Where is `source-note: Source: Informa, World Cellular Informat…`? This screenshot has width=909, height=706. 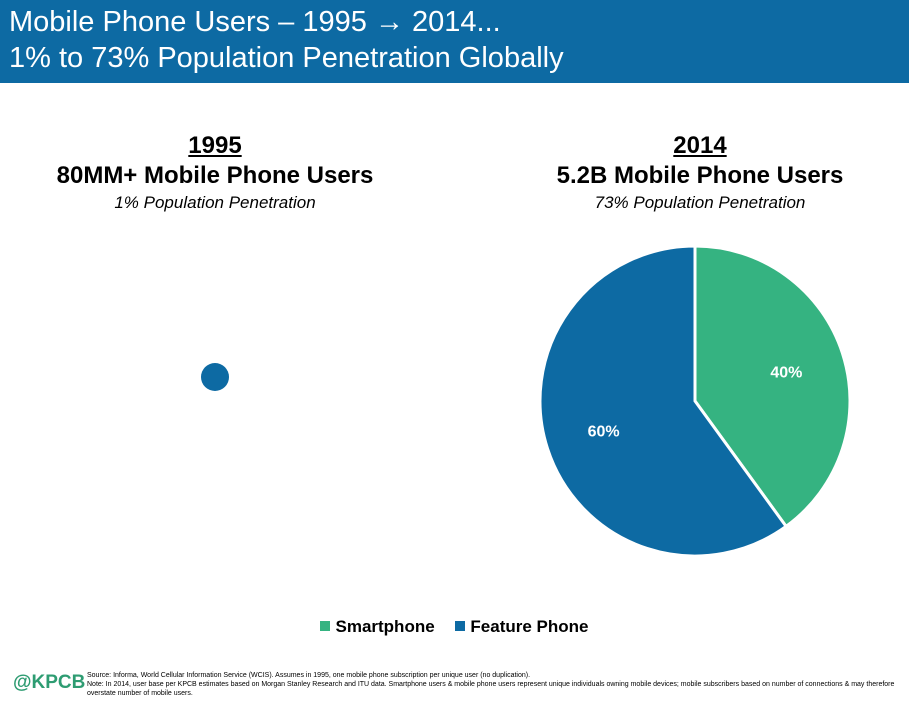
source-note: Source: Informa, World Cellular Informat… is located at coordinates (309, 675).